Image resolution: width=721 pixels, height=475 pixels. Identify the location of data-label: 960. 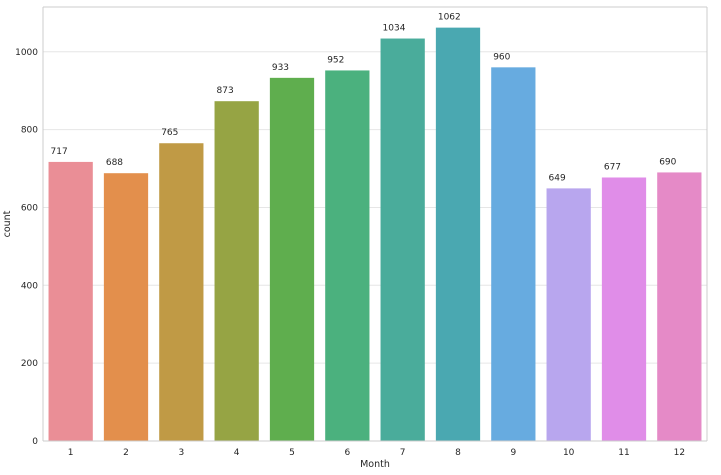
(501, 57).